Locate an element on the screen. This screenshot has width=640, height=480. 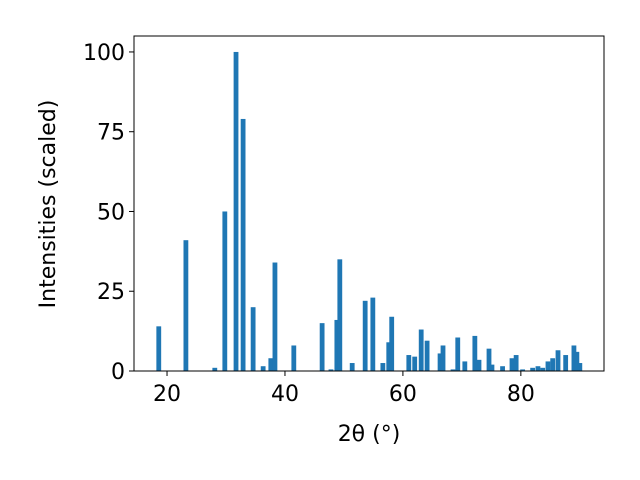
y-tick-label: 100 is located at coordinates (104, 53).